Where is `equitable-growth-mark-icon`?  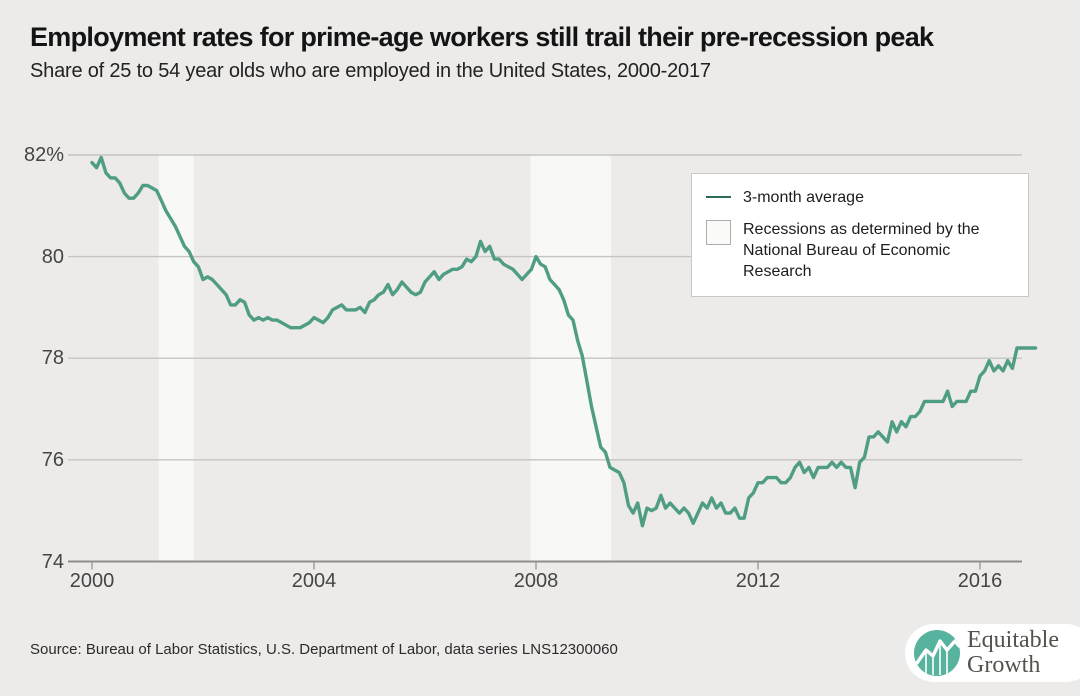
equitable-growth-mark-icon is located at coordinates (937, 653).